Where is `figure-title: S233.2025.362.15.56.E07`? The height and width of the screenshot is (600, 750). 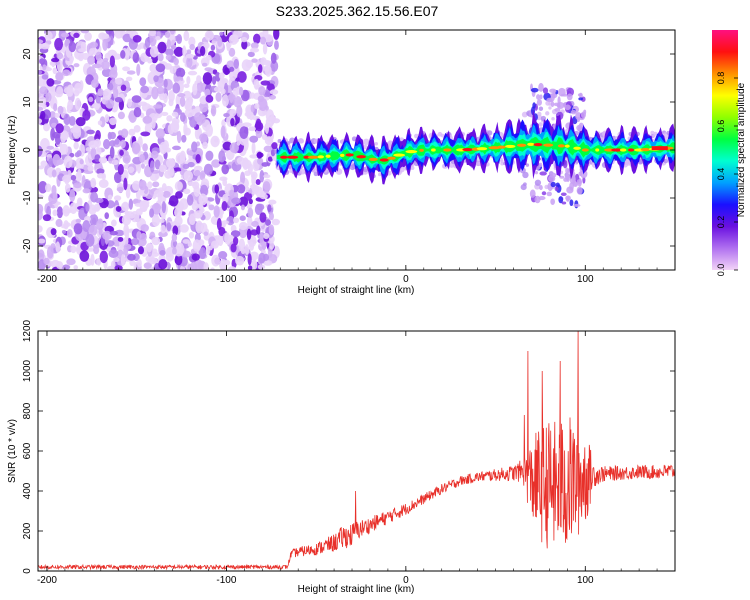
figure-title: S233.2025.362.15.56.E07 is located at coordinates (357, 11).